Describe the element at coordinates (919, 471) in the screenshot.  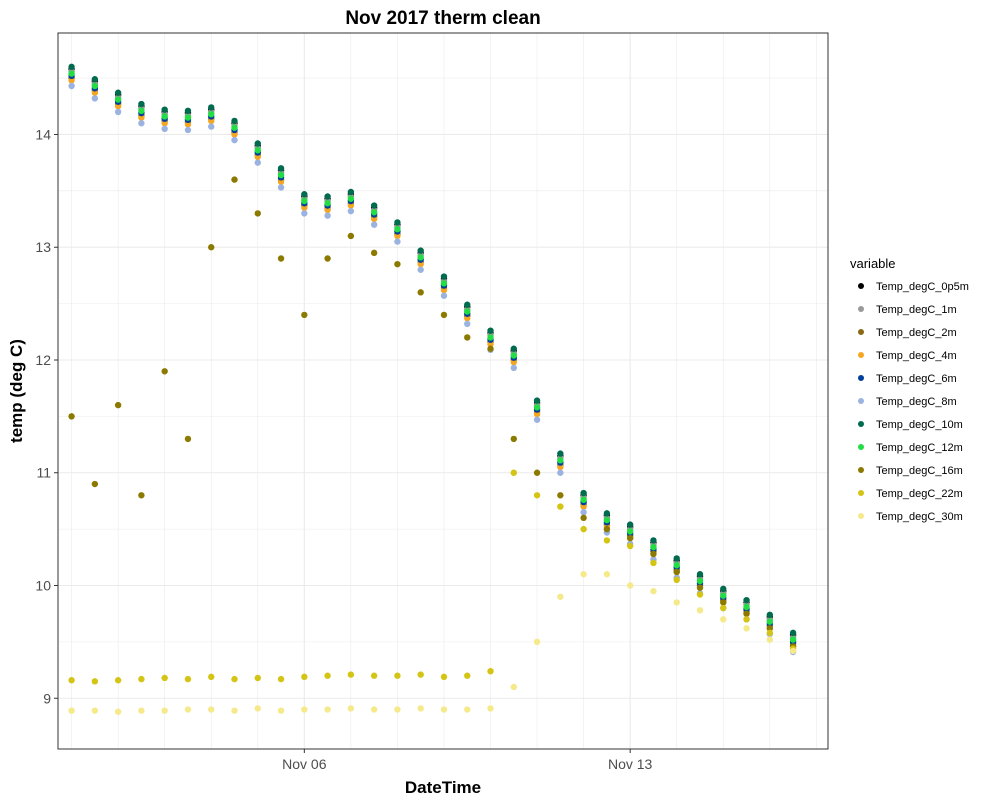
I see `legend-label: Temp_degC_16m` at that location.